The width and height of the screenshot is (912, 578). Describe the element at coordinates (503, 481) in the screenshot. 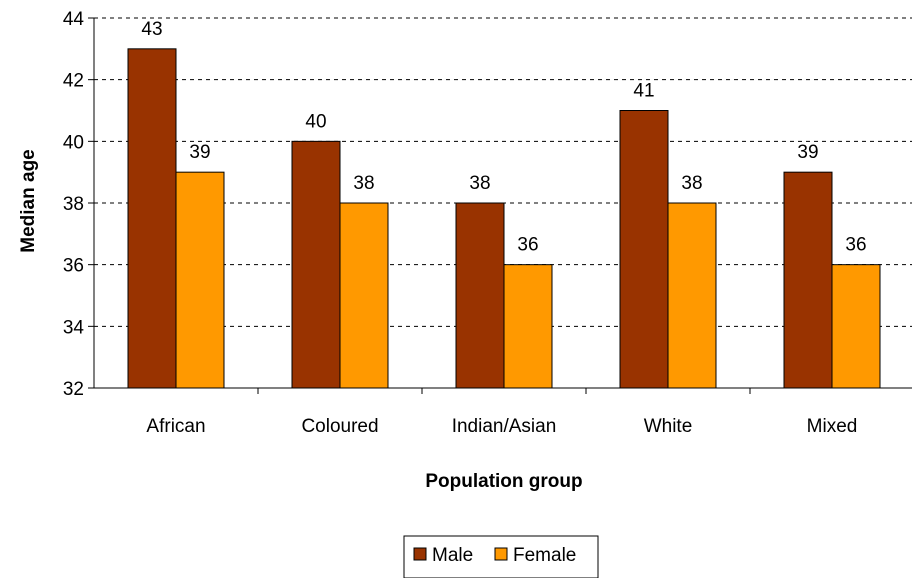

I see `x-axis-title: Population group` at that location.